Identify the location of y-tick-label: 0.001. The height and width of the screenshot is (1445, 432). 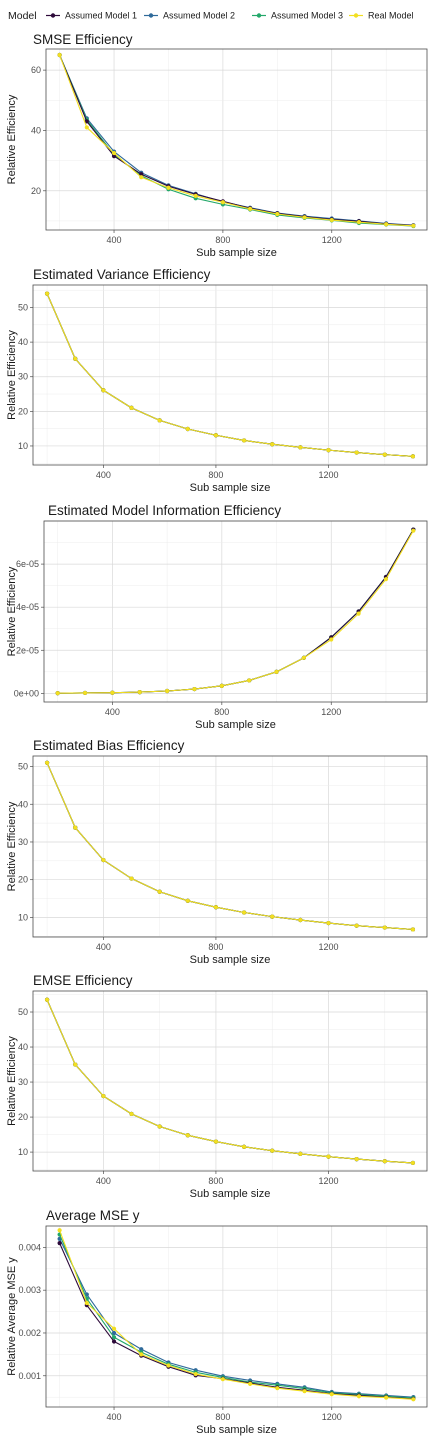
(29, 1376).